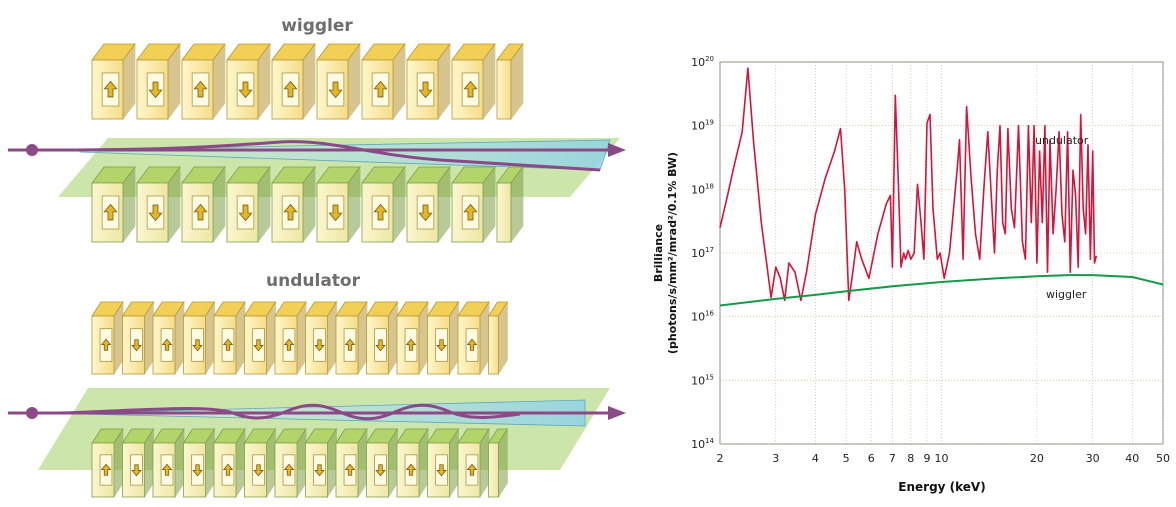 Image resolution: width=1176 pixels, height=507 pixels. Describe the element at coordinates (910, 458) in the screenshot. I see `x-tick-label: 8` at that location.